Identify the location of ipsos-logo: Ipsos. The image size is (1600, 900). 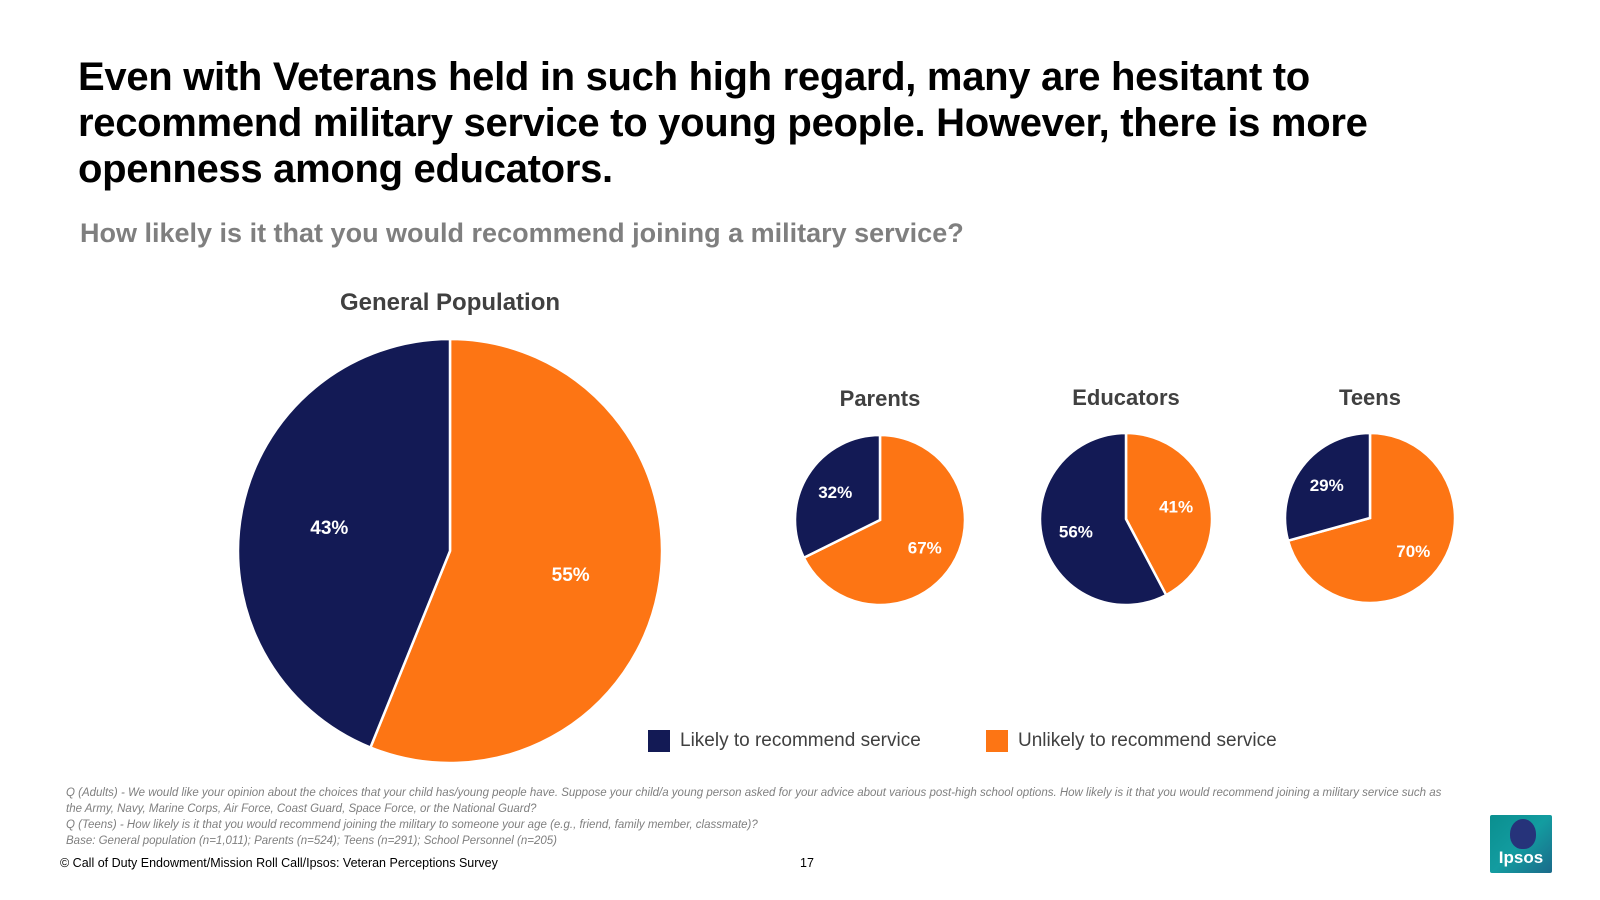
(1521, 844).